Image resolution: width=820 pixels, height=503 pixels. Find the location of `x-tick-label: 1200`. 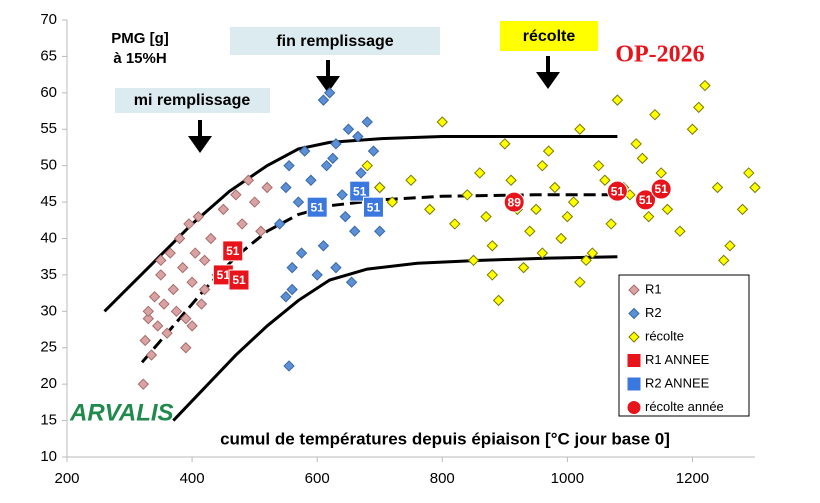

x-tick-label: 1200 is located at coordinates (692, 478).